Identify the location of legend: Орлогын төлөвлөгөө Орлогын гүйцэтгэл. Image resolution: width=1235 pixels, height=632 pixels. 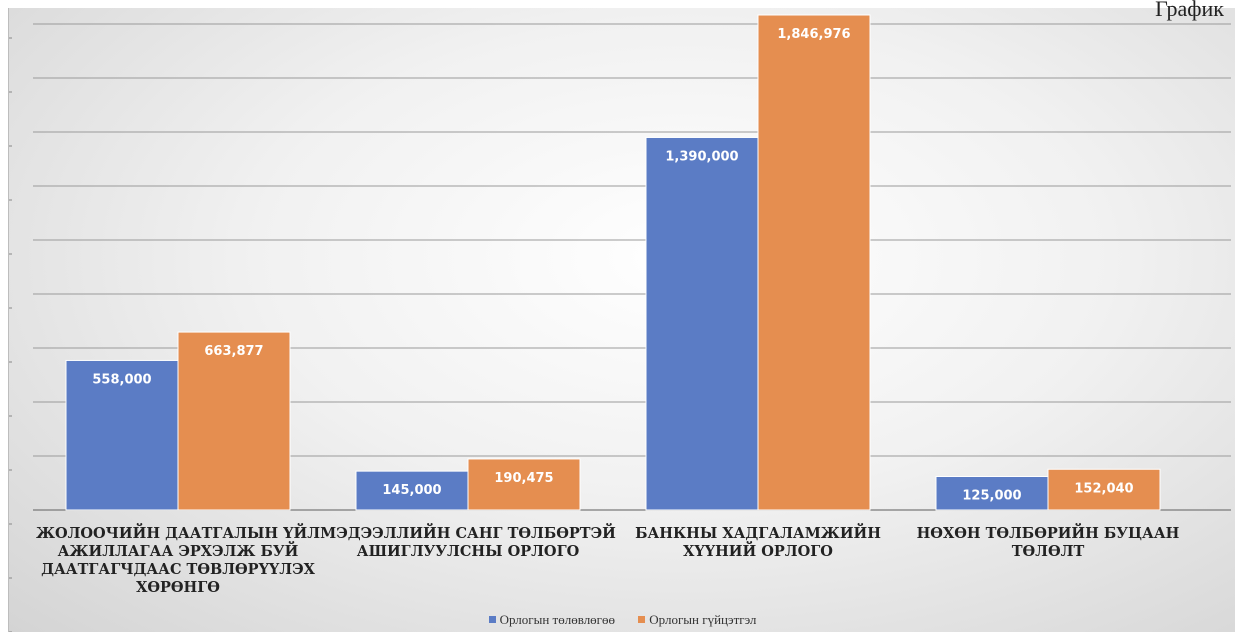
(622, 620).